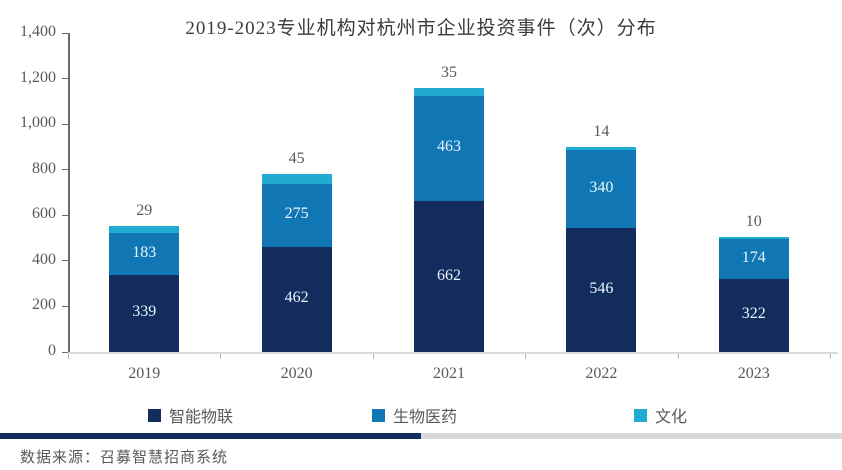 This screenshot has height=470, width=842. I want to click on y-axis-tick-label: 0, so click(52, 350).